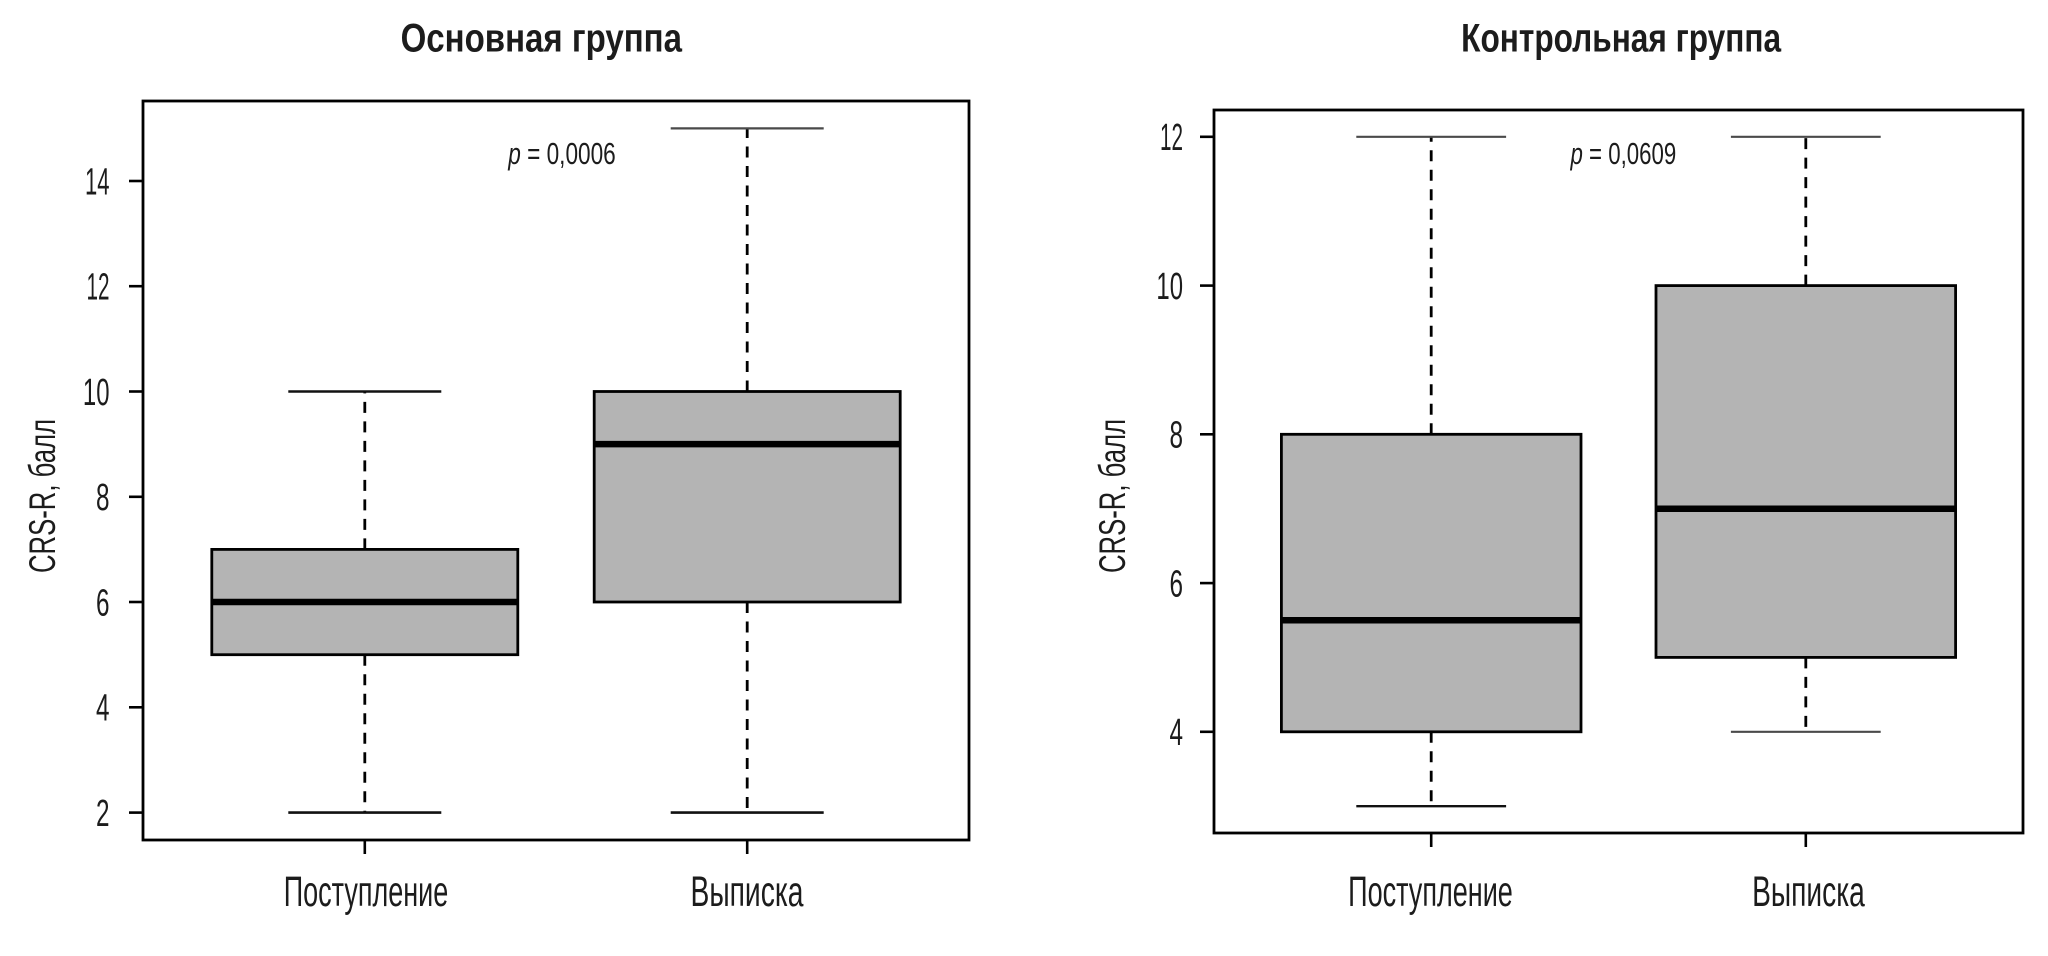 The image size is (2048, 956). What do you see at coordinates (103, 814) in the screenshot?
I see `svg-text: 2` at bounding box center [103, 814].